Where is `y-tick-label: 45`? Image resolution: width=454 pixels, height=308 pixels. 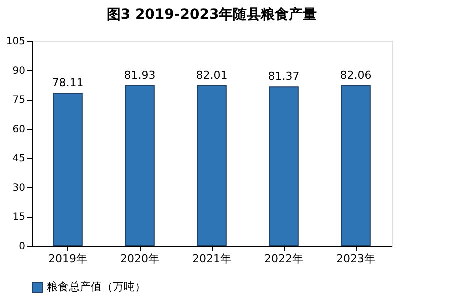 y-tick-label: 45 is located at coordinates (19, 159).